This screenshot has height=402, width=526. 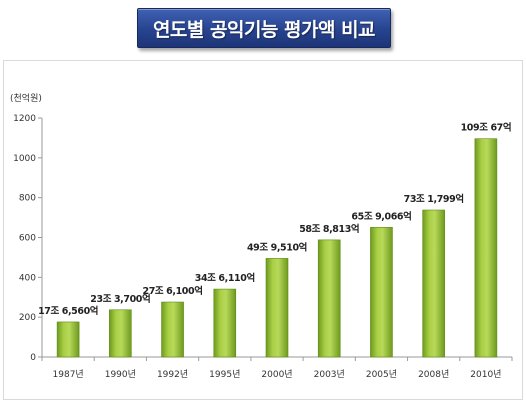 What do you see at coordinates (381, 374) in the screenshot?
I see `x-tick-label: 2005년` at bounding box center [381, 374].